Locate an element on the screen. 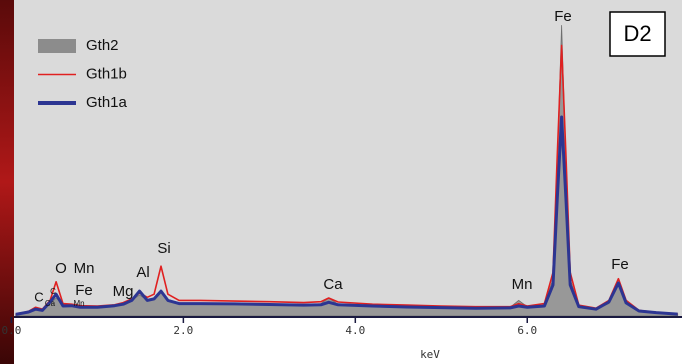  panel-label: D2 is located at coordinates (637, 33).